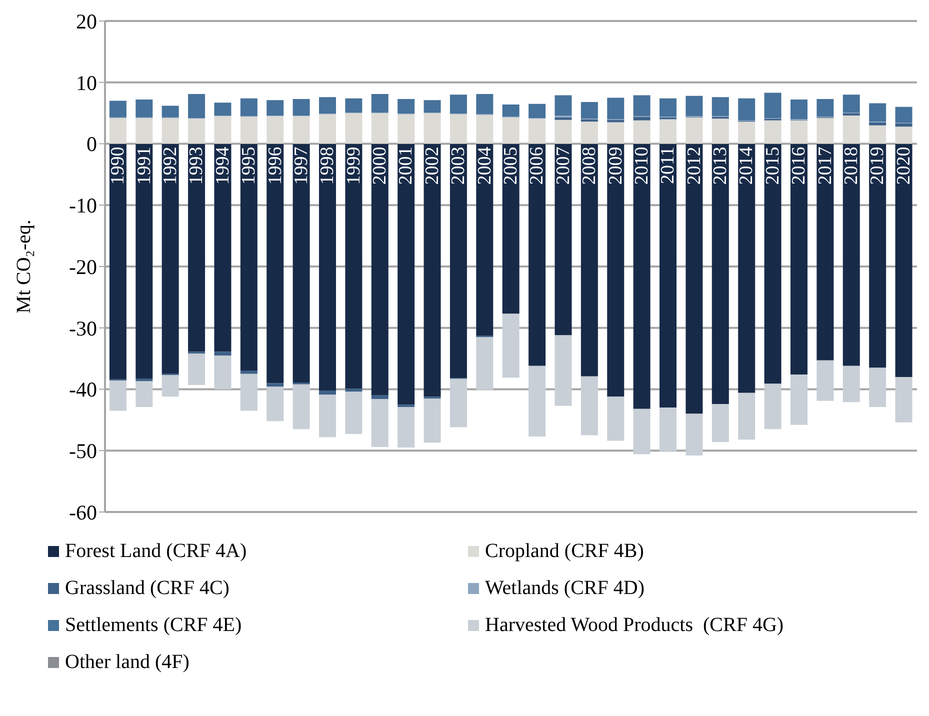 This screenshot has height=716, width=929. Describe the element at coordinates (86, 82) in the screenshot. I see `y-tick-label: 10` at that location.